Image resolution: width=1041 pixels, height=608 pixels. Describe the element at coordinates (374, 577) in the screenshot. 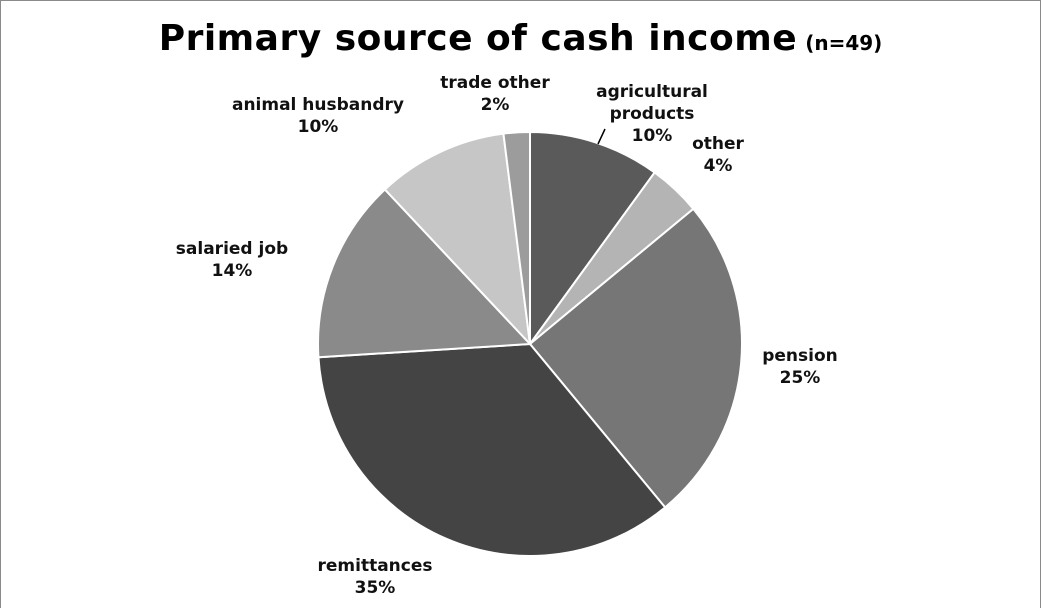

I see `slice-label-remittances: remittances 35%` at that location.